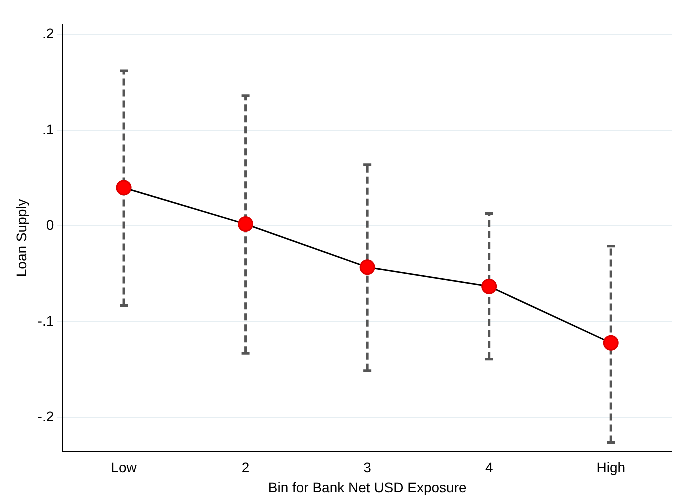 This screenshot has height=502, width=684. I want to click on x-tick-label: 2, so click(246, 468).